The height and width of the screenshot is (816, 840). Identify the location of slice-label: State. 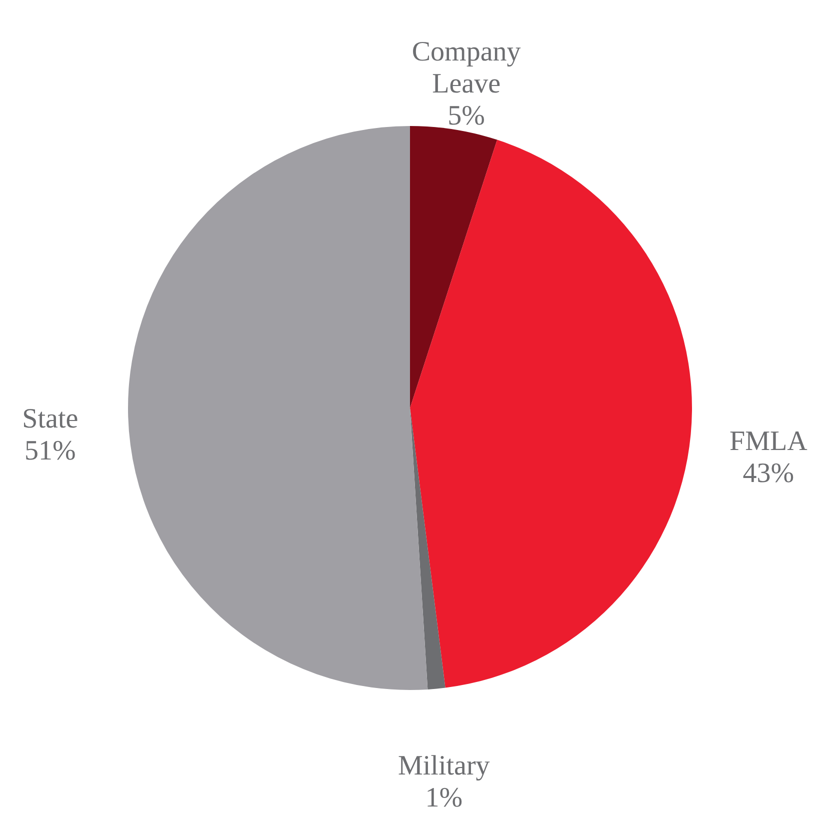
(50, 418).